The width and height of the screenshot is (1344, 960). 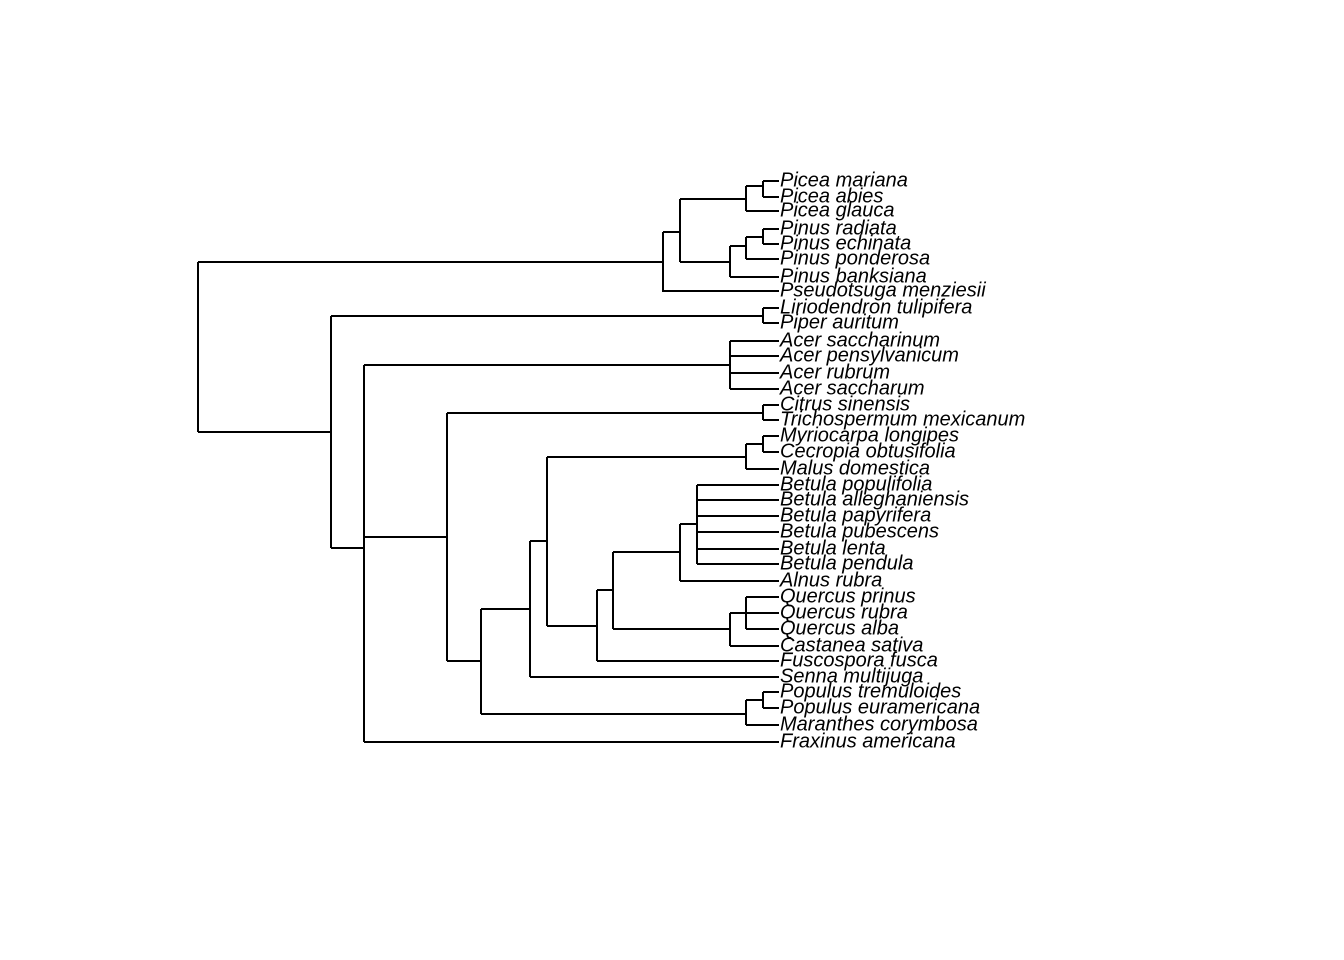 I want to click on leaf-label: Quercus rubra, so click(x=844, y=612).